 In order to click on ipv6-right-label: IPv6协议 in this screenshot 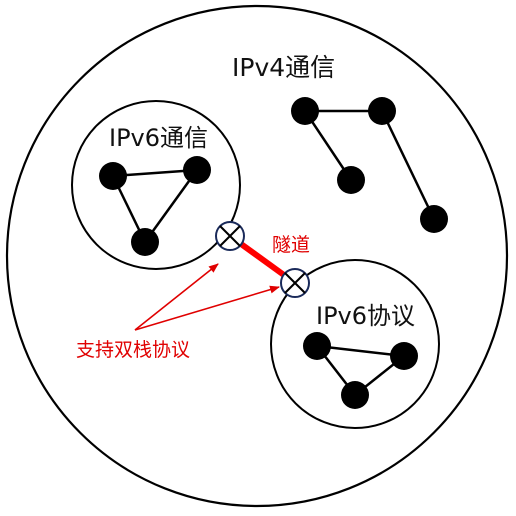, I will do `click(365, 316)`.